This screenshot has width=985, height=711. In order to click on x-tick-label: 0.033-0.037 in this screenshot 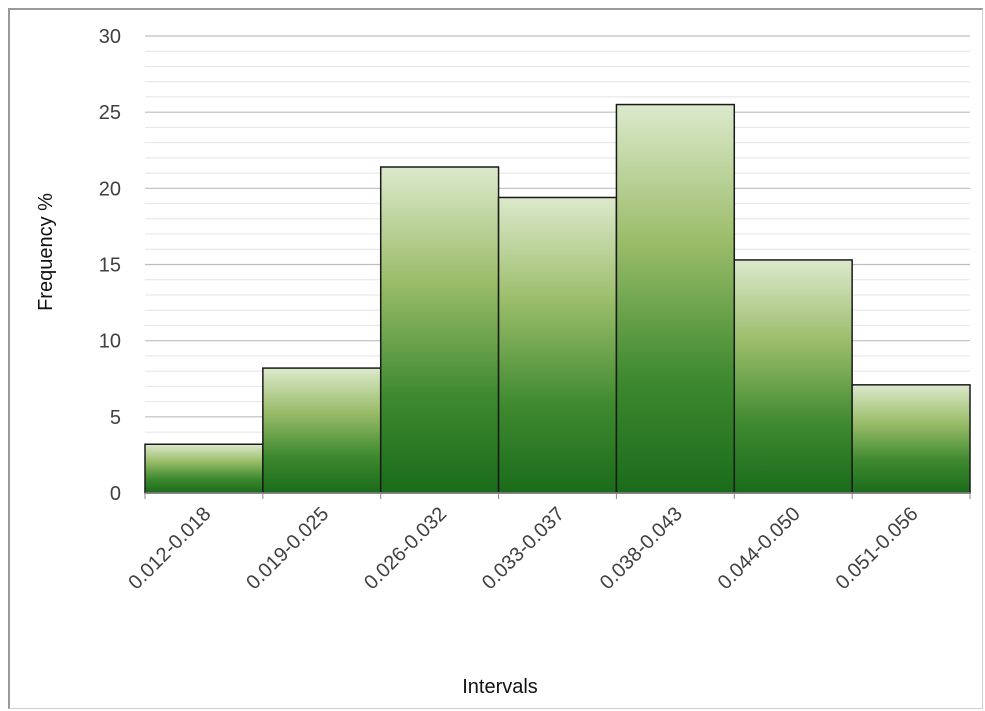, I will do `click(523, 548)`.